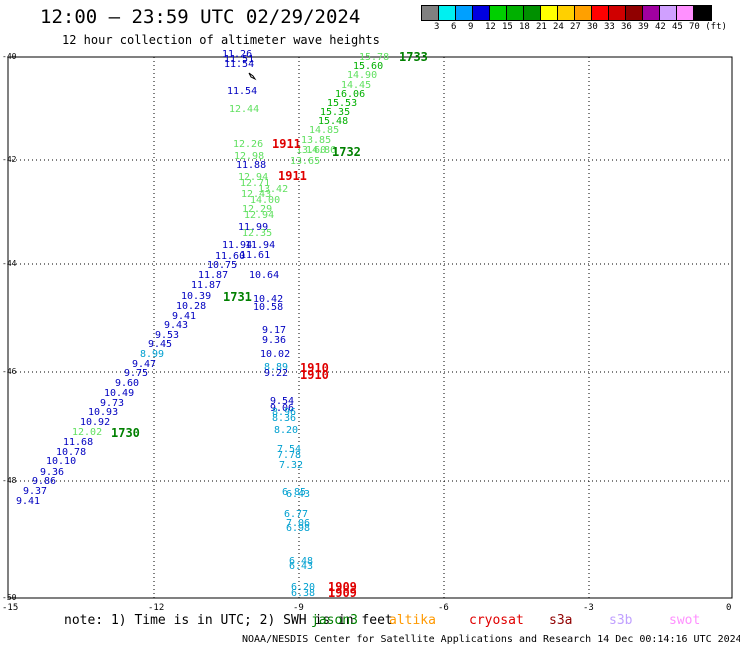  Describe the element at coordinates (275, 354) in the screenshot. I see `wave-height-label: 10.02` at that location.